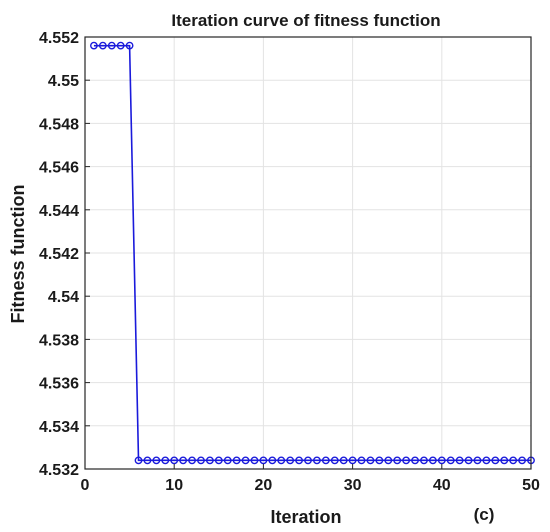  Describe the element at coordinates (63, 297) in the screenshot. I see `y-tick-label: 4.54` at that location.